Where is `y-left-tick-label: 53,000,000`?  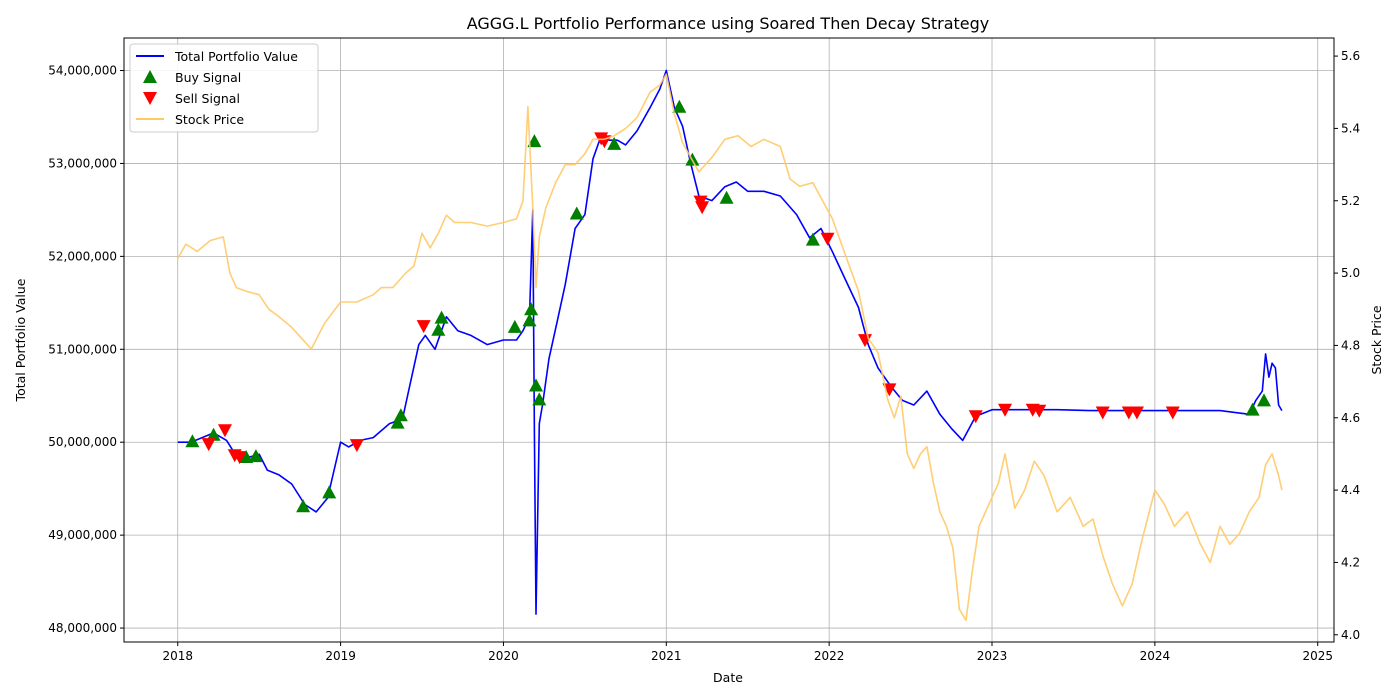 y-left-tick-label: 53,000,000 is located at coordinates (82, 163).